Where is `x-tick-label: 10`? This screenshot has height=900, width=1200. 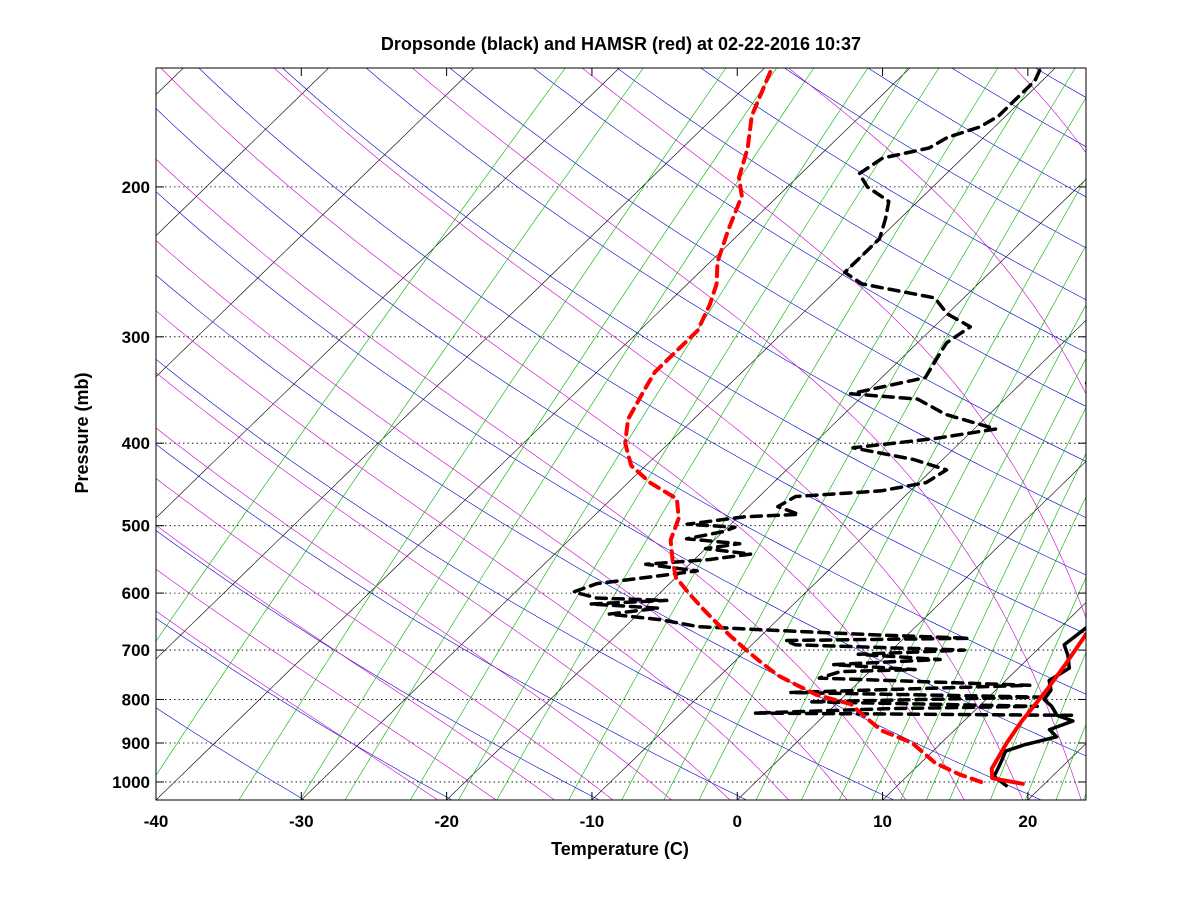
x-tick-label: 10 is located at coordinates (882, 821).